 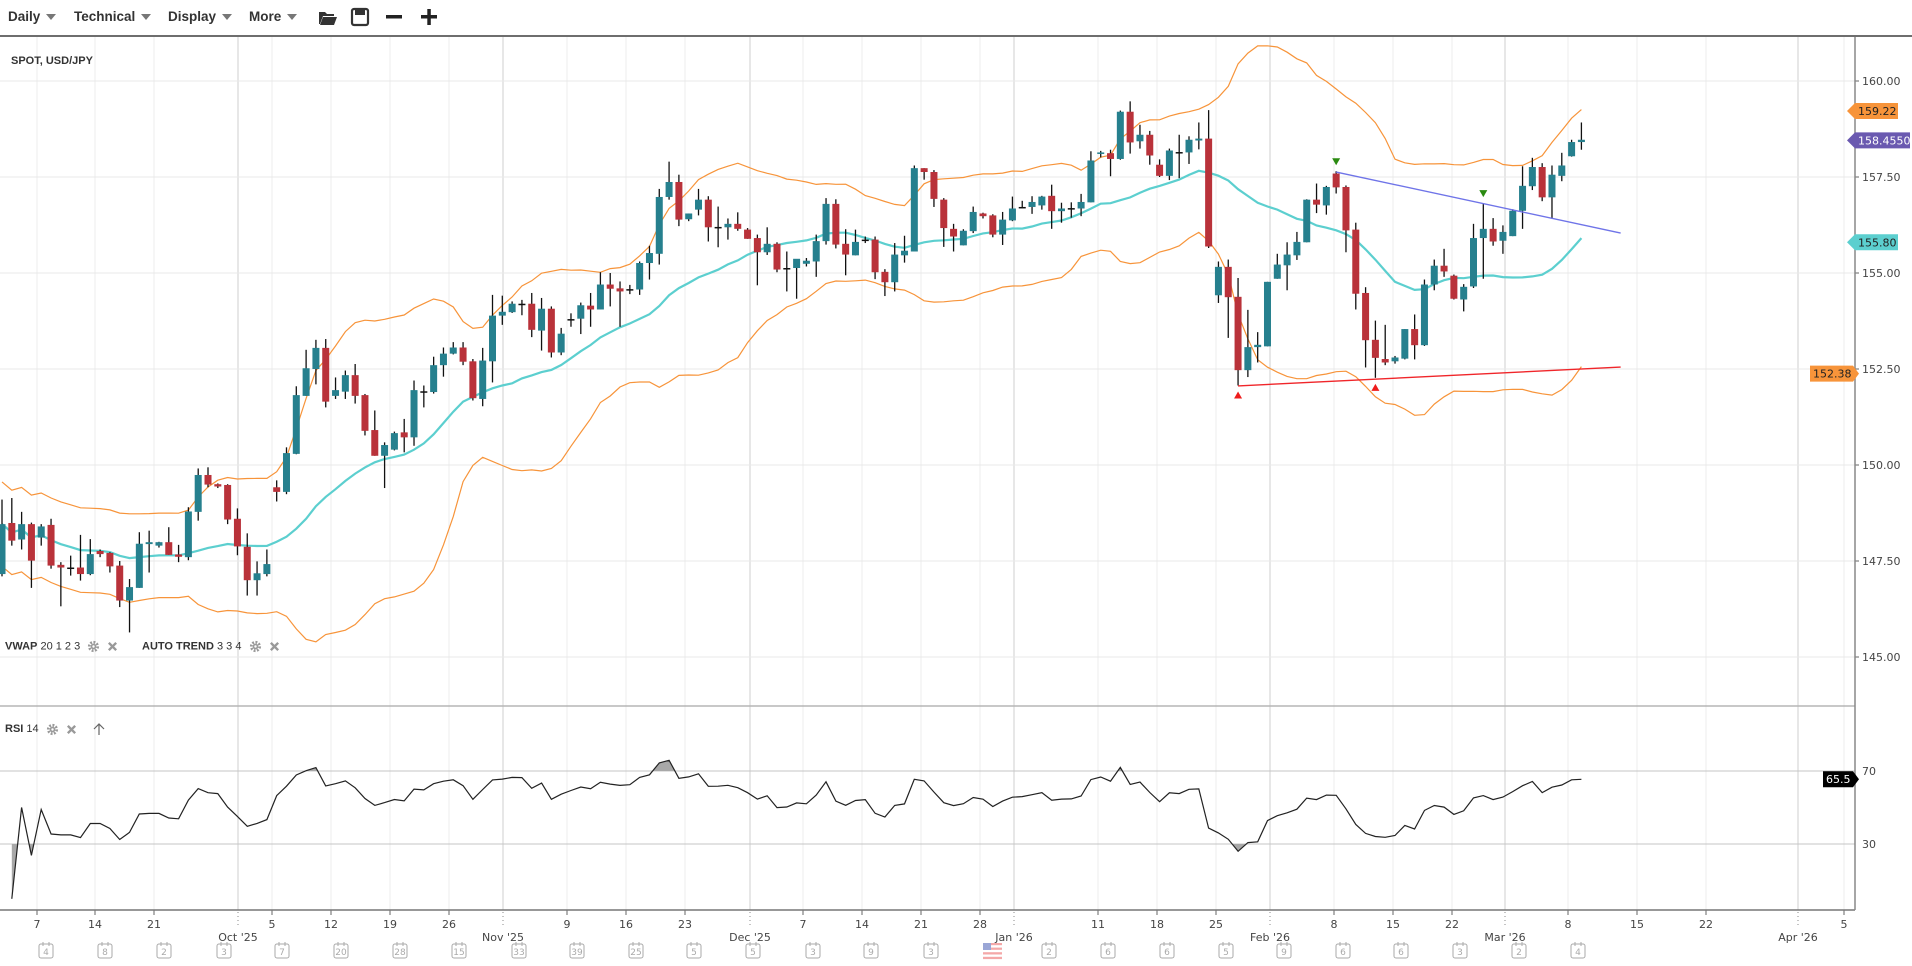 What do you see at coordinates (449, 924) in the screenshot?
I see `x-tick-label: 26` at bounding box center [449, 924].